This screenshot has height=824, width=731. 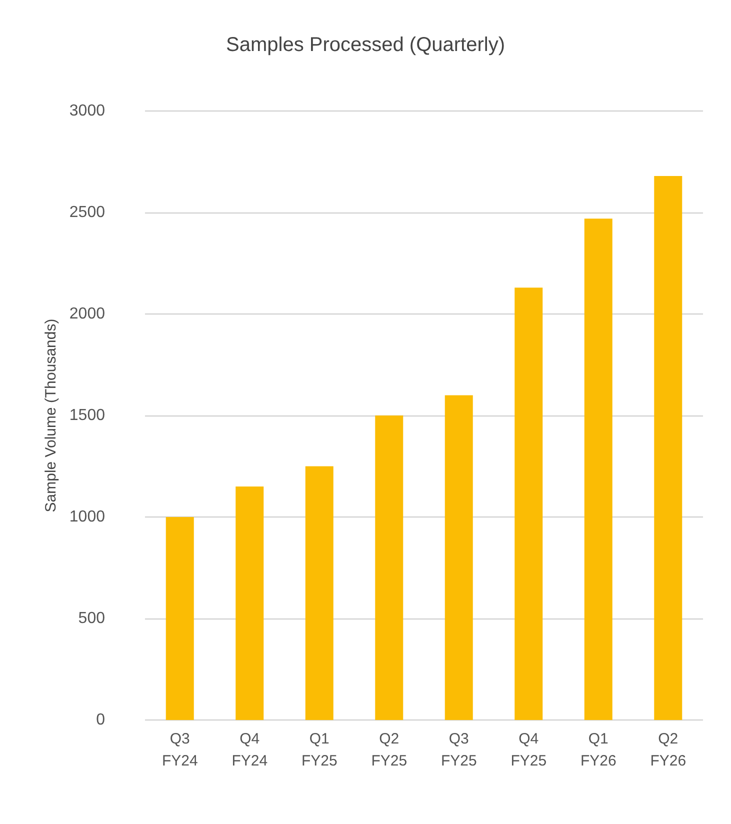 What do you see at coordinates (250, 750) in the screenshot?
I see `x-tick-label: Q4 FY24` at bounding box center [250, 750].